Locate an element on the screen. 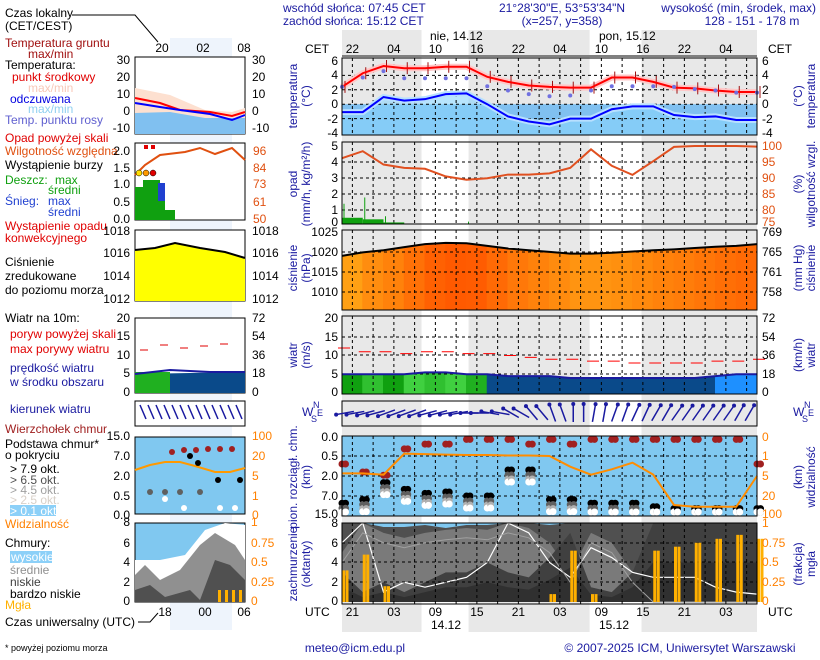  legend-okt-25: > 2.5 okt. is located at coordinates (35, 500).